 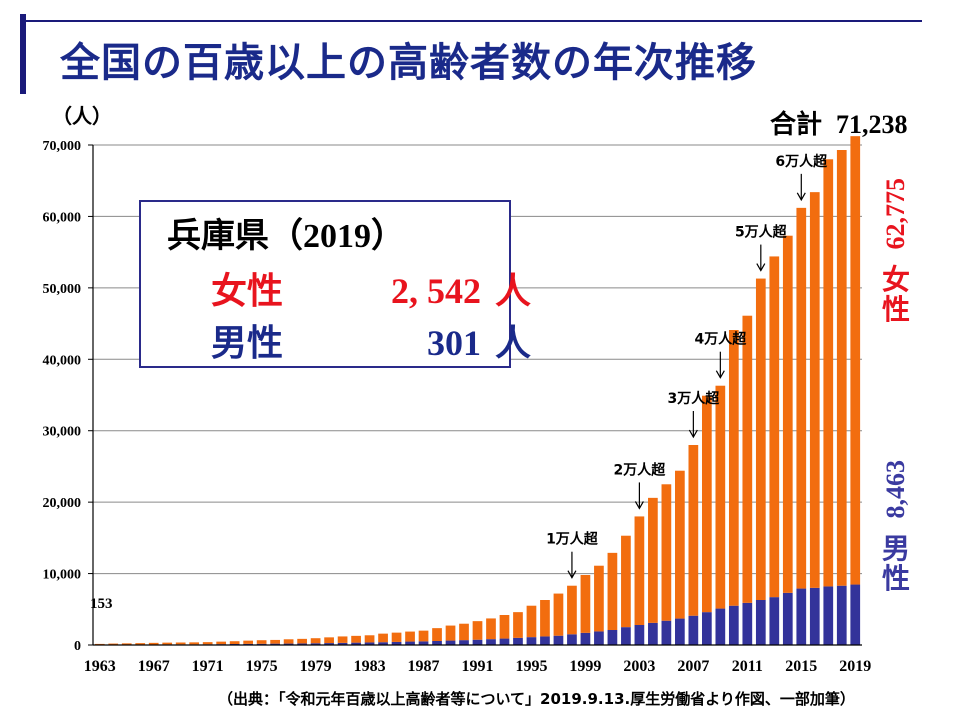 What do you see at coordinates (383, 643) in the screenshot?
I see `bar-male-1984` at bounding box center [383, 643].